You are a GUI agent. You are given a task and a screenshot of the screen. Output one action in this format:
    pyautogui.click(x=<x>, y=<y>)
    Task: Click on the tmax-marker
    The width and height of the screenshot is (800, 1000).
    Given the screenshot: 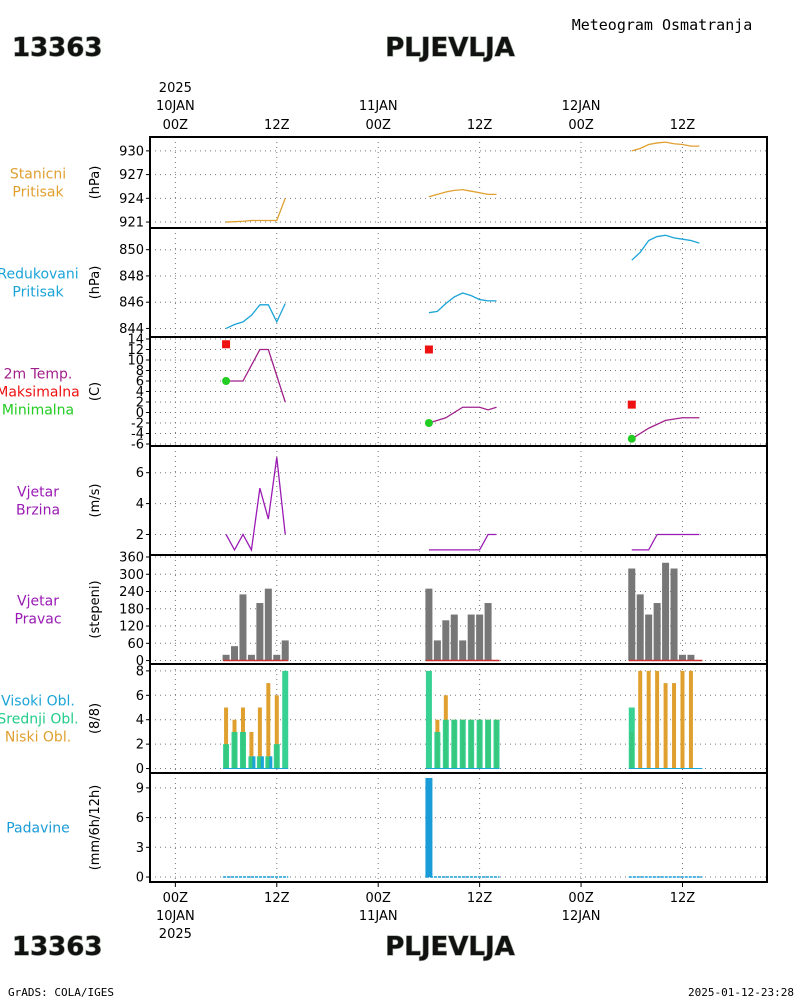 What is the action you would take?
    pyautogui.click(x=631, y=404)
    